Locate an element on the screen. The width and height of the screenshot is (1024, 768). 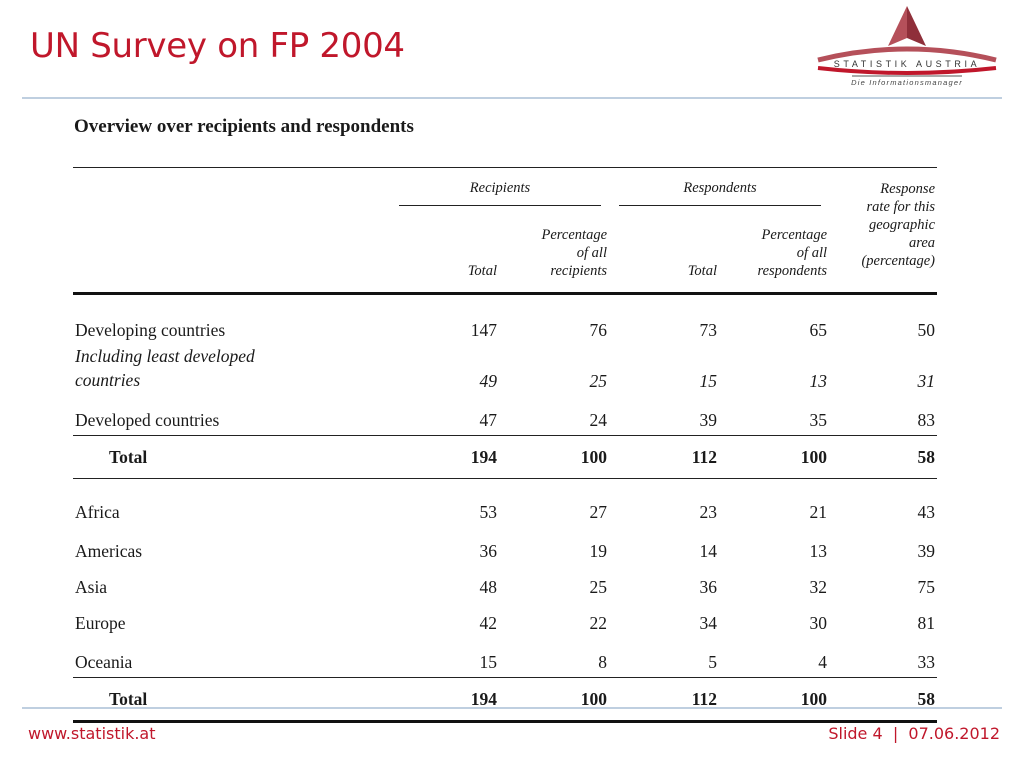
response-rate-cell: 81 is located at coordinates (926, 623).